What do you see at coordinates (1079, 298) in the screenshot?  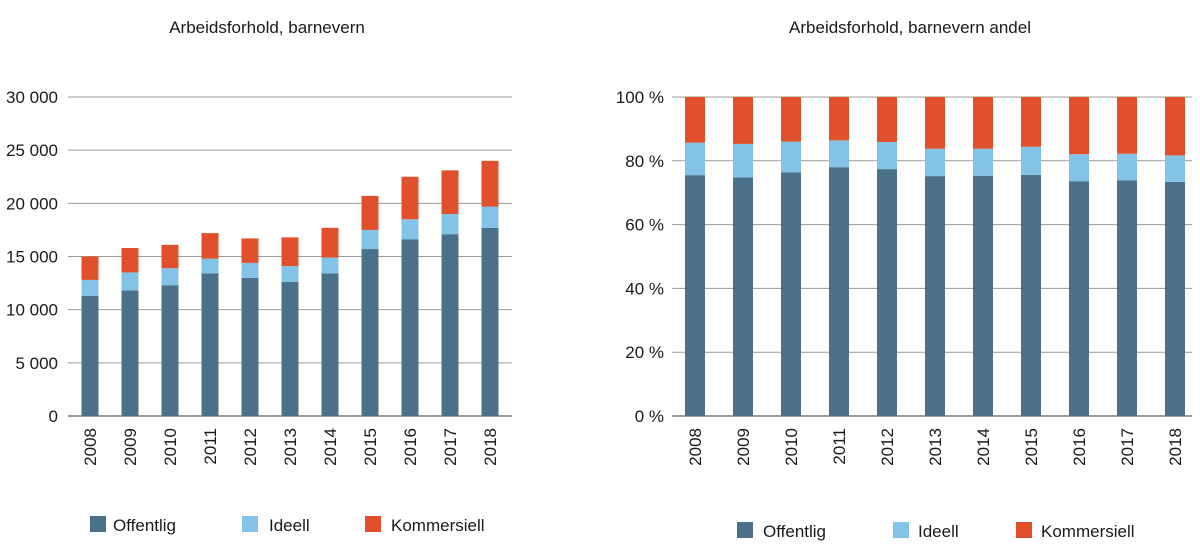 I see `bar-offentlig-2016` at bounding box center [1079, 298].